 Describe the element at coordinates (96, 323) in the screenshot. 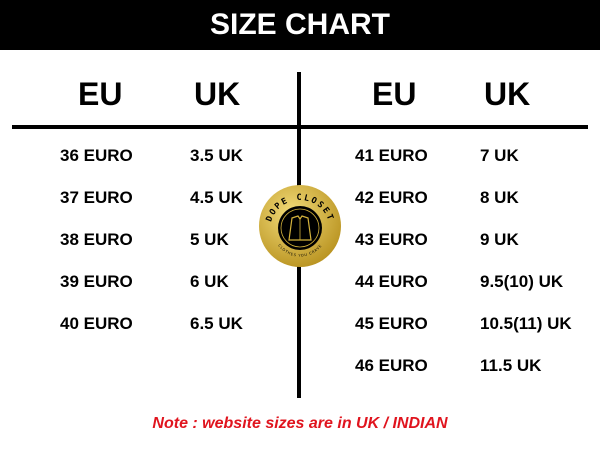

I see `left-eu-size: 40 EURO` at that location.